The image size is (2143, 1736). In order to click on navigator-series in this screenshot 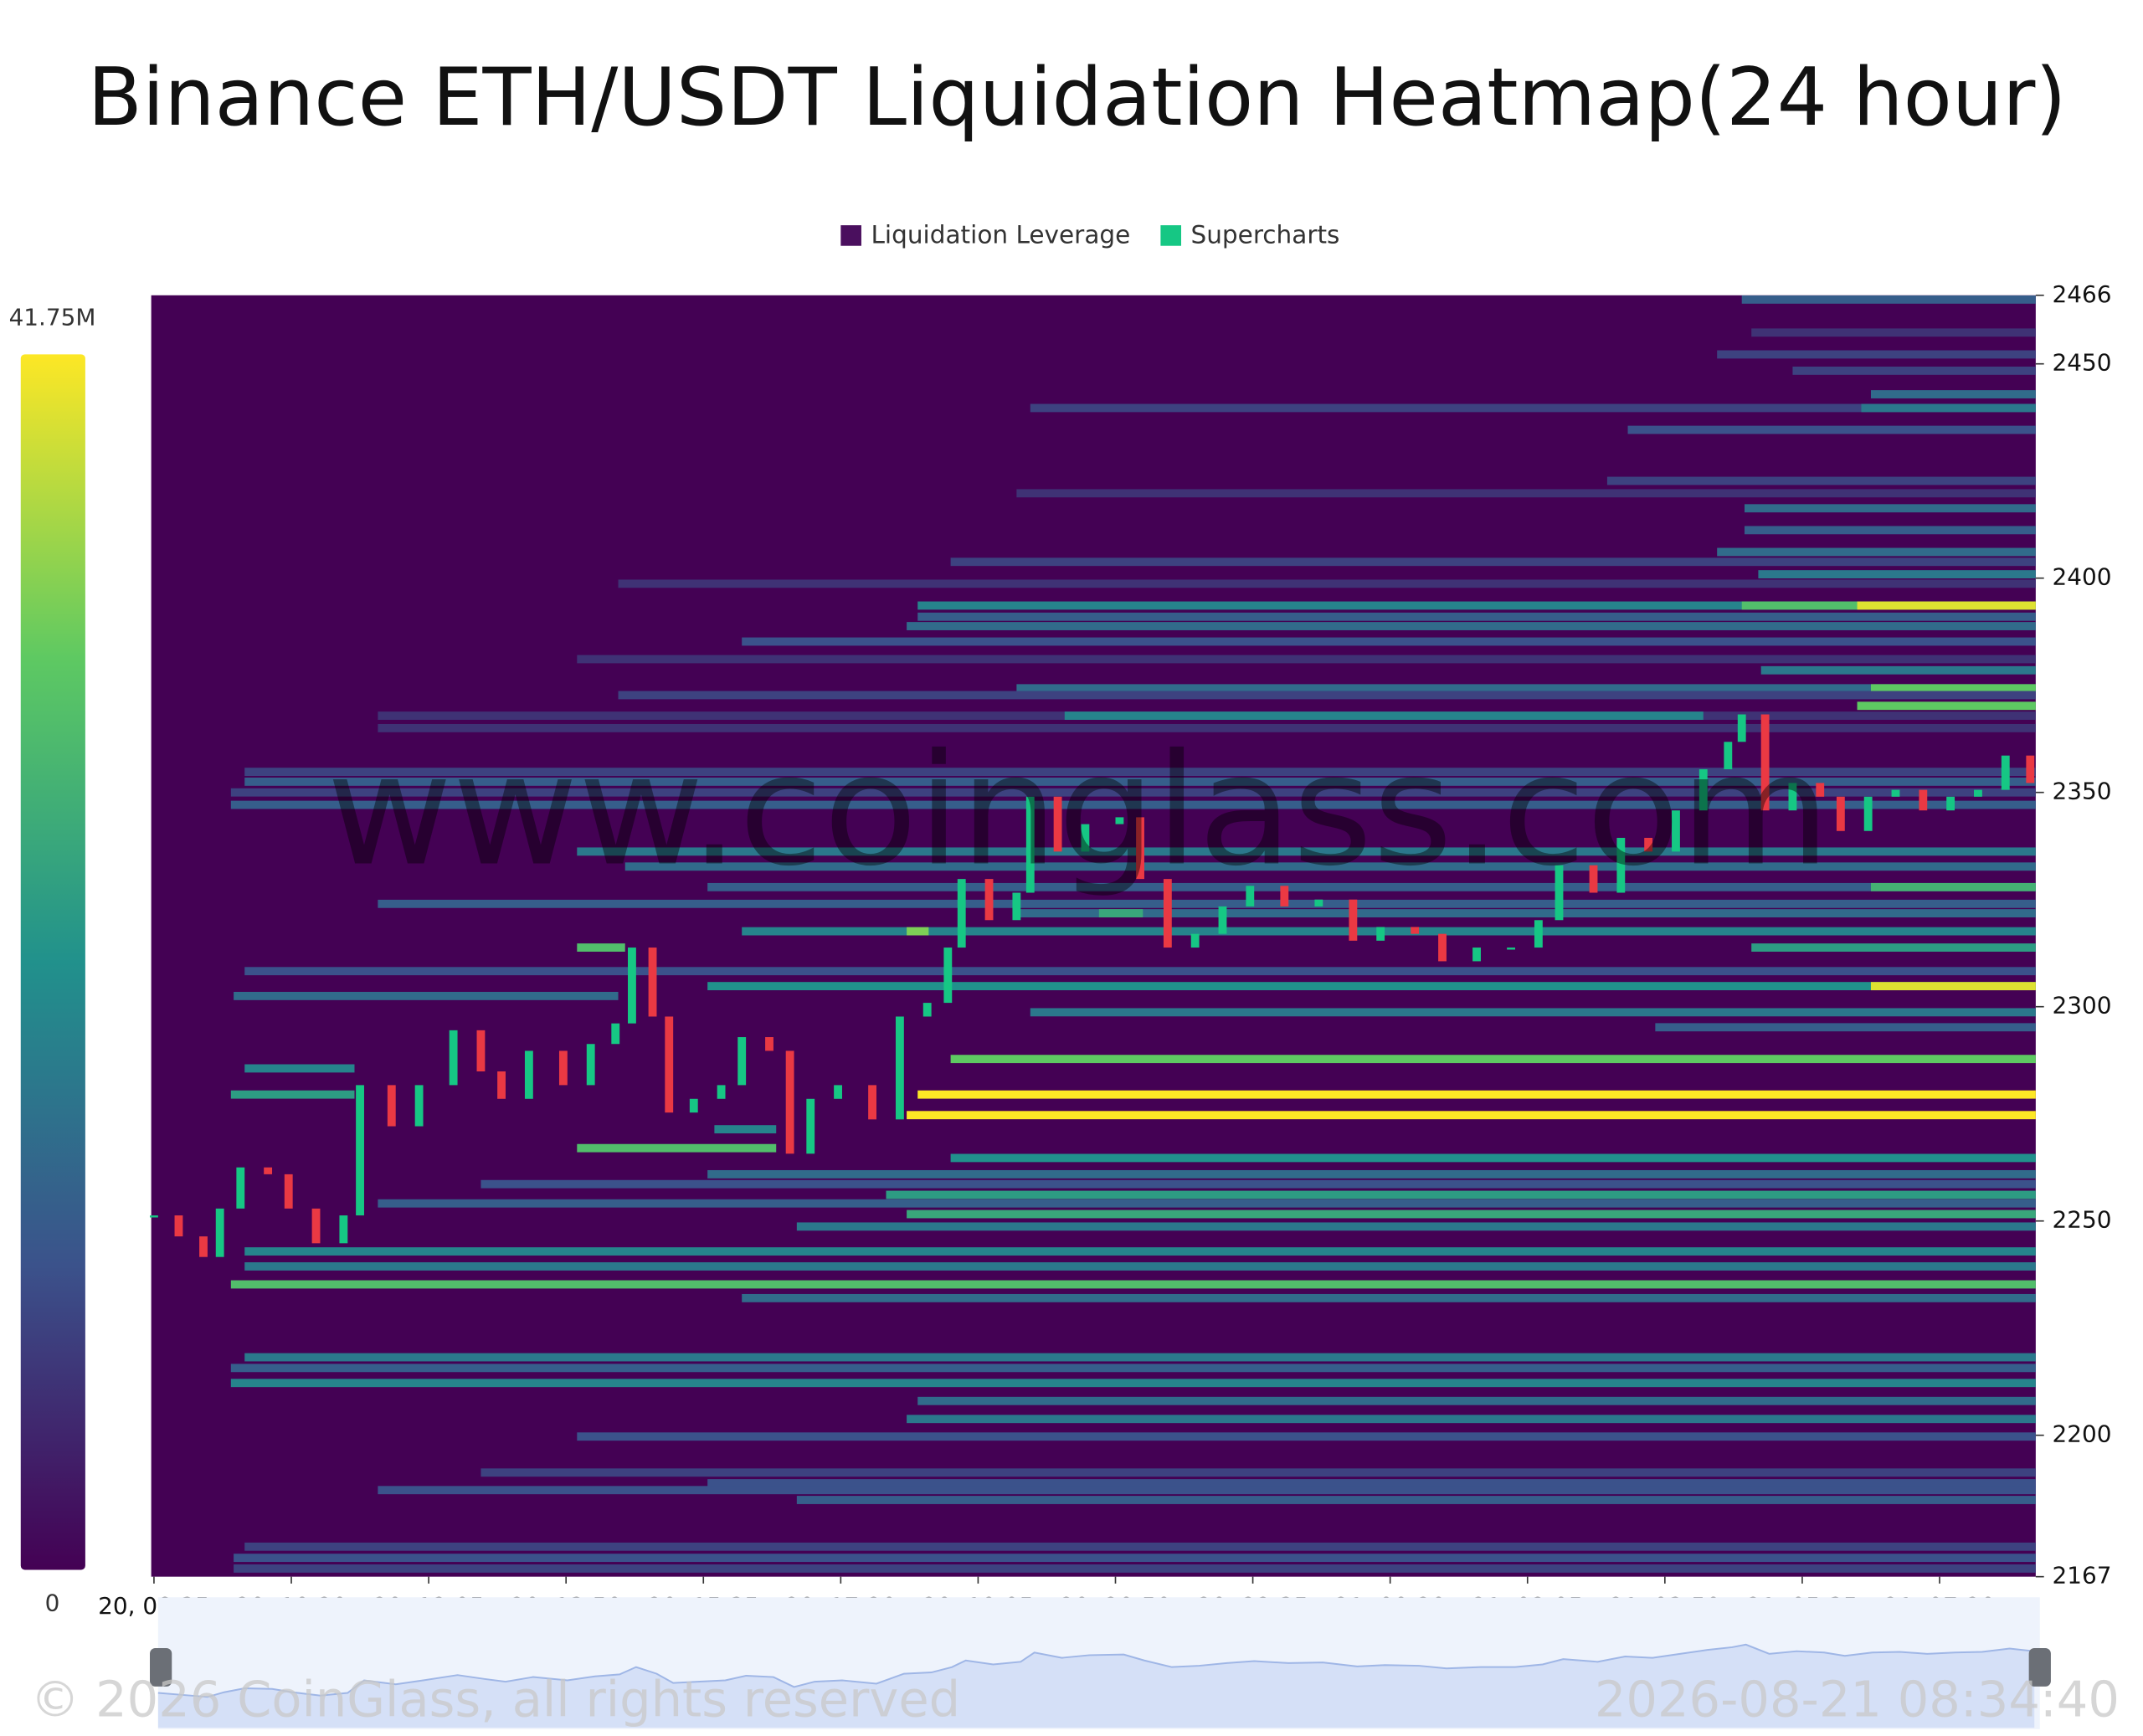, I will do `click(1096, 1685)`.